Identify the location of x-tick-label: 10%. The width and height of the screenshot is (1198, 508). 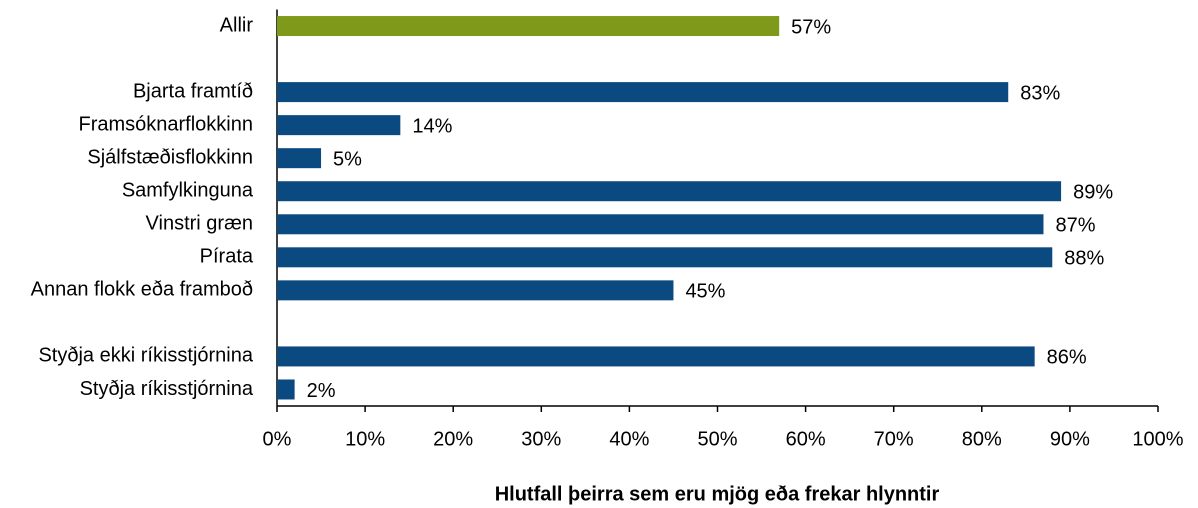
(365, 439).